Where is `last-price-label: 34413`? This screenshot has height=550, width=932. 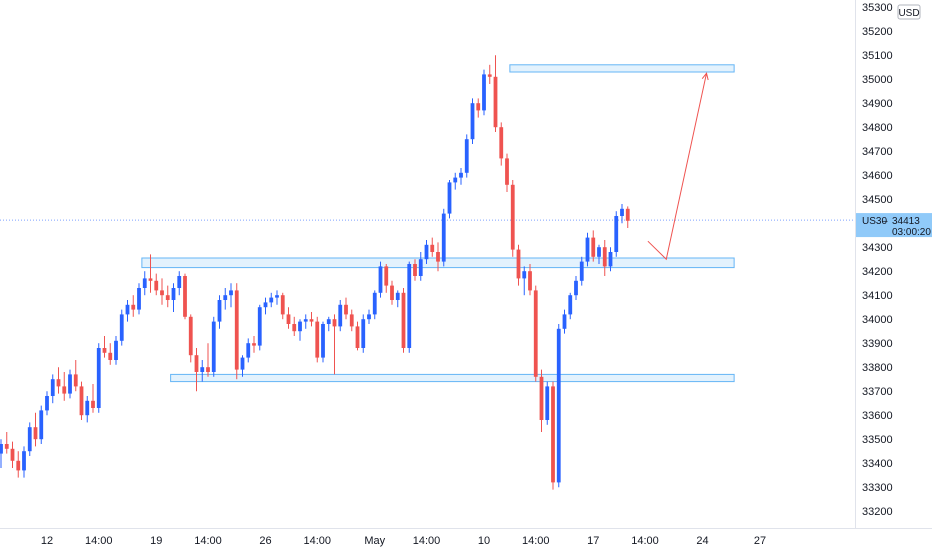 last-price-label: 34413 is located at coordinates (906, 221).